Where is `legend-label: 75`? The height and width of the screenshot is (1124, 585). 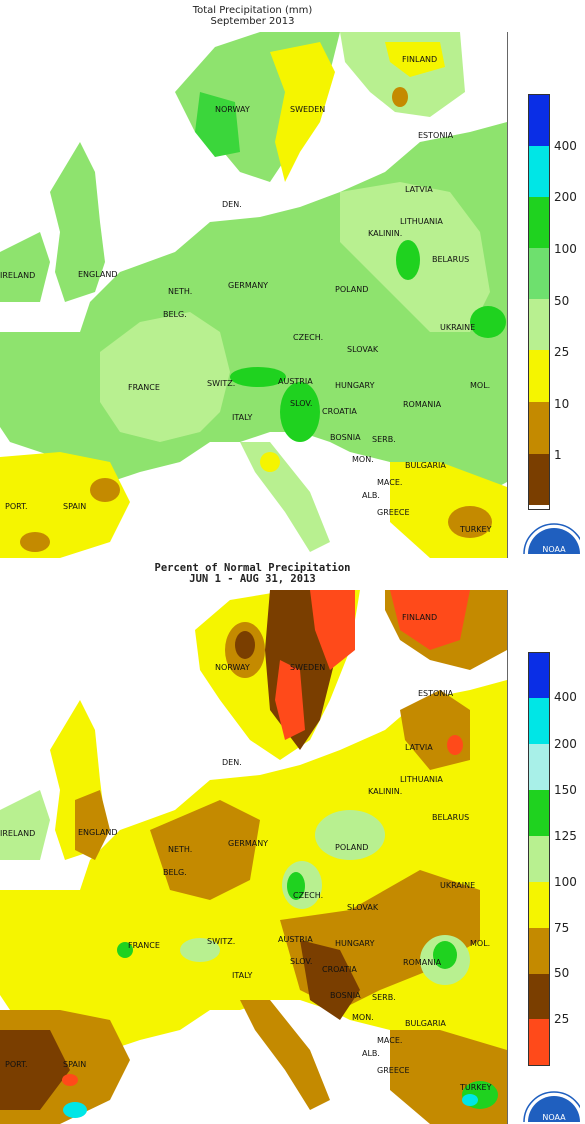 legend-label: 75 is located at coordinates (562, 928).